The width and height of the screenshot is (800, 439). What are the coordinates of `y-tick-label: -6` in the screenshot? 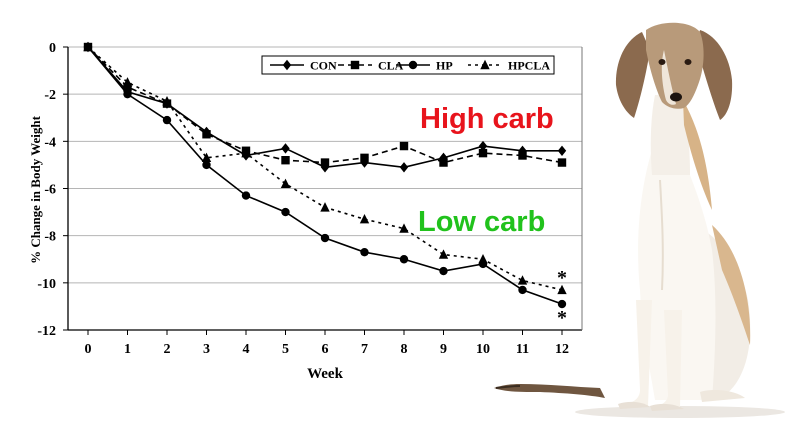 It's located at (50, 190).